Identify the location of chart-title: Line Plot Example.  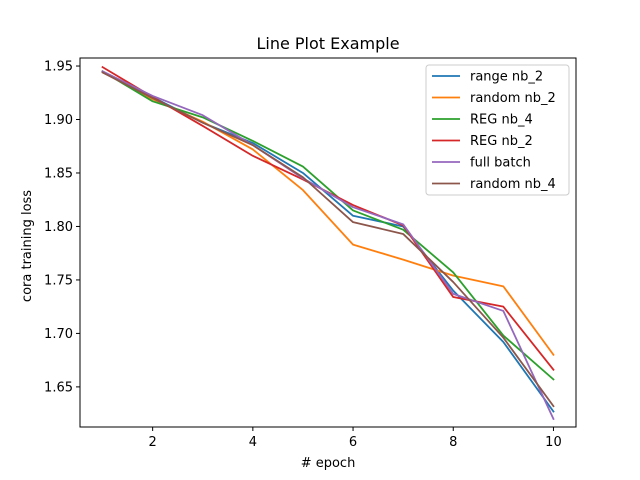
(327, 43).